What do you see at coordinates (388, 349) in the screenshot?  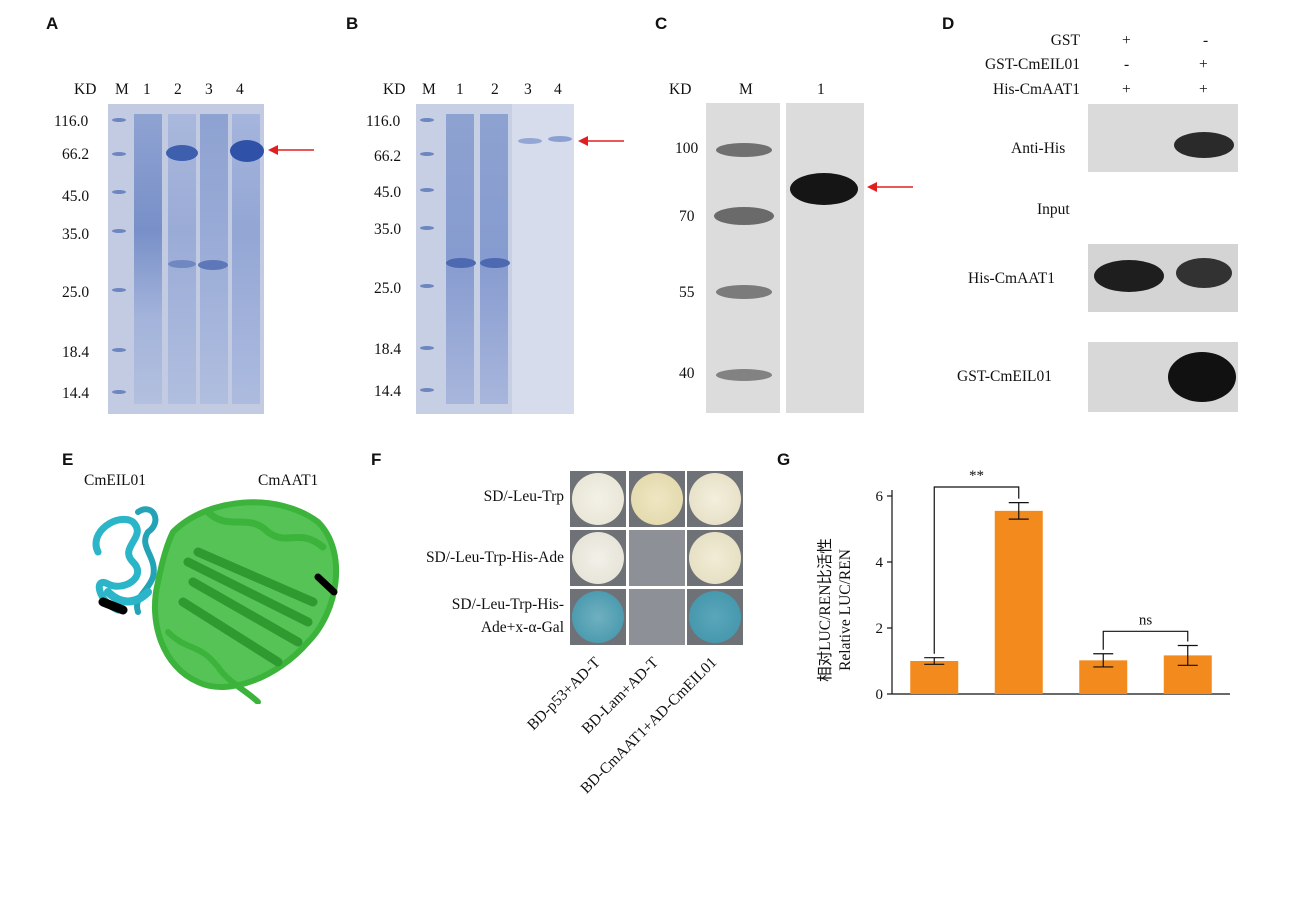 I see `gel-b-marker: 18.4` at bounding box center [388, 349].